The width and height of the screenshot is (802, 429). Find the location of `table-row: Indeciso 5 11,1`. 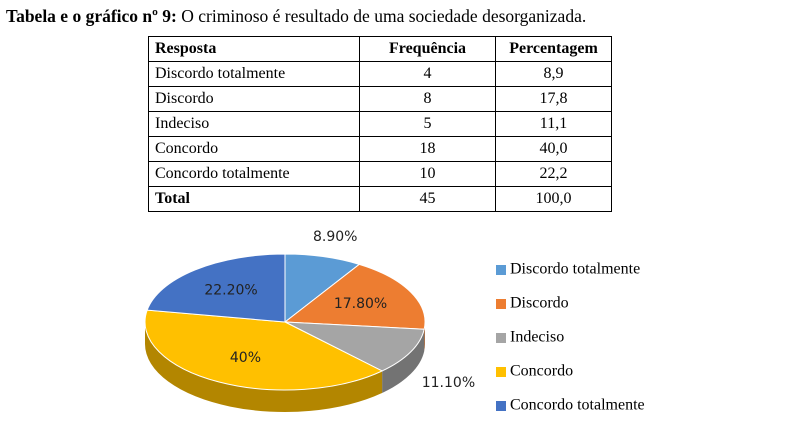

table-row: Indeciso 5 11,1 is located at coordinates (380, 124).